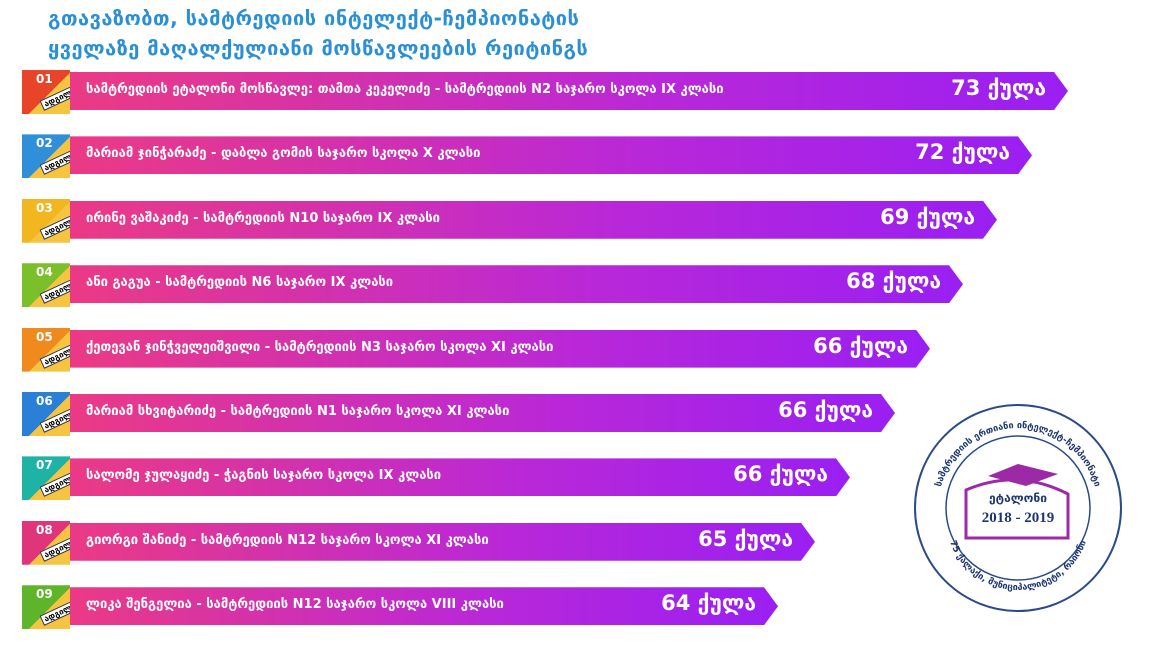 Image resolution: width=1150 pixels, height=647 pixels. Describe the element at coordinates (46, 478) in the screenshot. I see `rank-badge: 07 ადგილი` at that location.